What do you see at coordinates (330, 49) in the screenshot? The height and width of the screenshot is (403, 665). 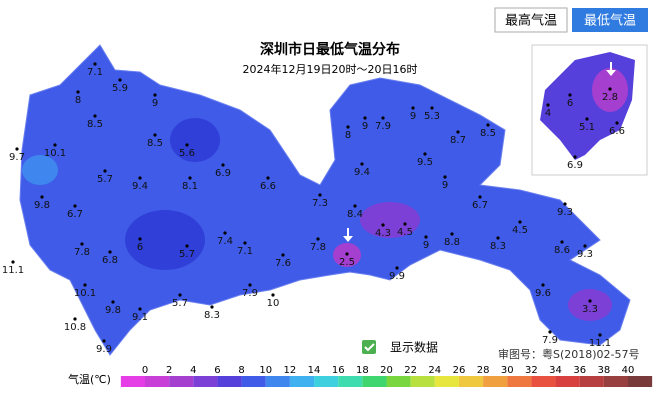 I see `title: 深圳市日最低气温分布` at bounding box center [330, 49].